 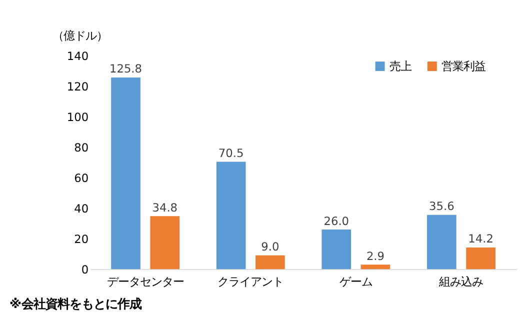 I want to click on x-tick-label: 組み込み, so click(x=461, y=281).